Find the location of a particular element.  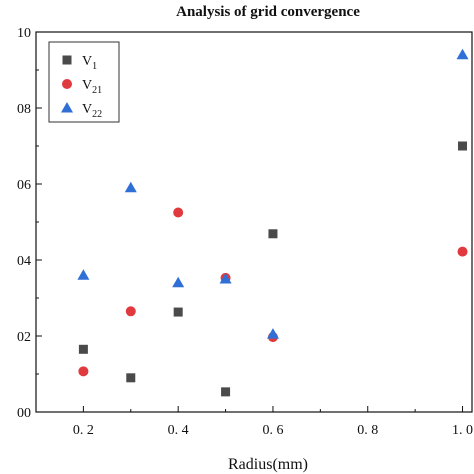

x-tick-label: 0. 6 is located at coordinates (272, 430).